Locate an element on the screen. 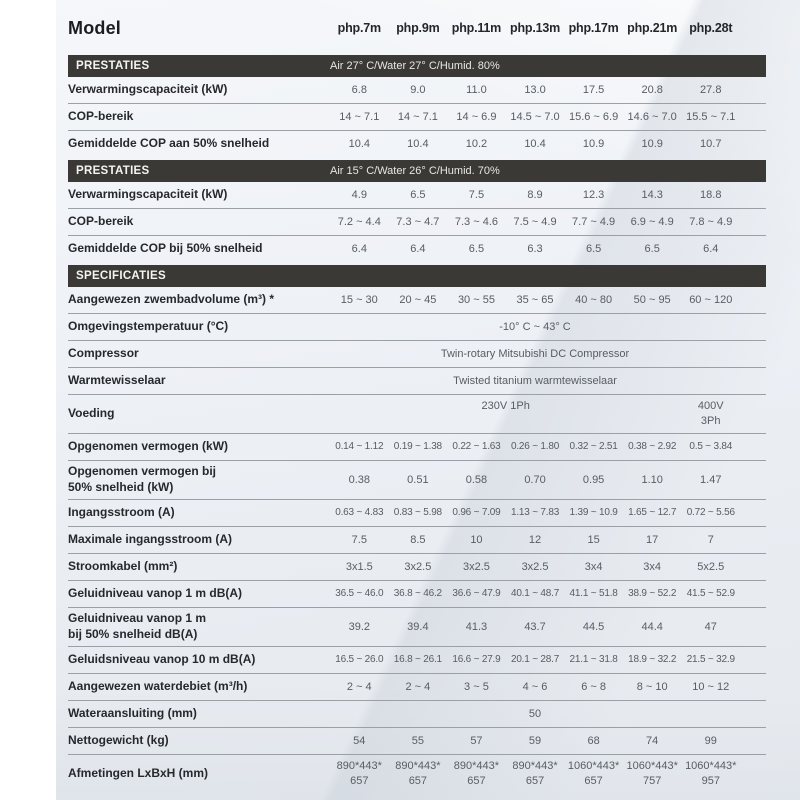  page-title: Model is located at coordinates (94, 27).